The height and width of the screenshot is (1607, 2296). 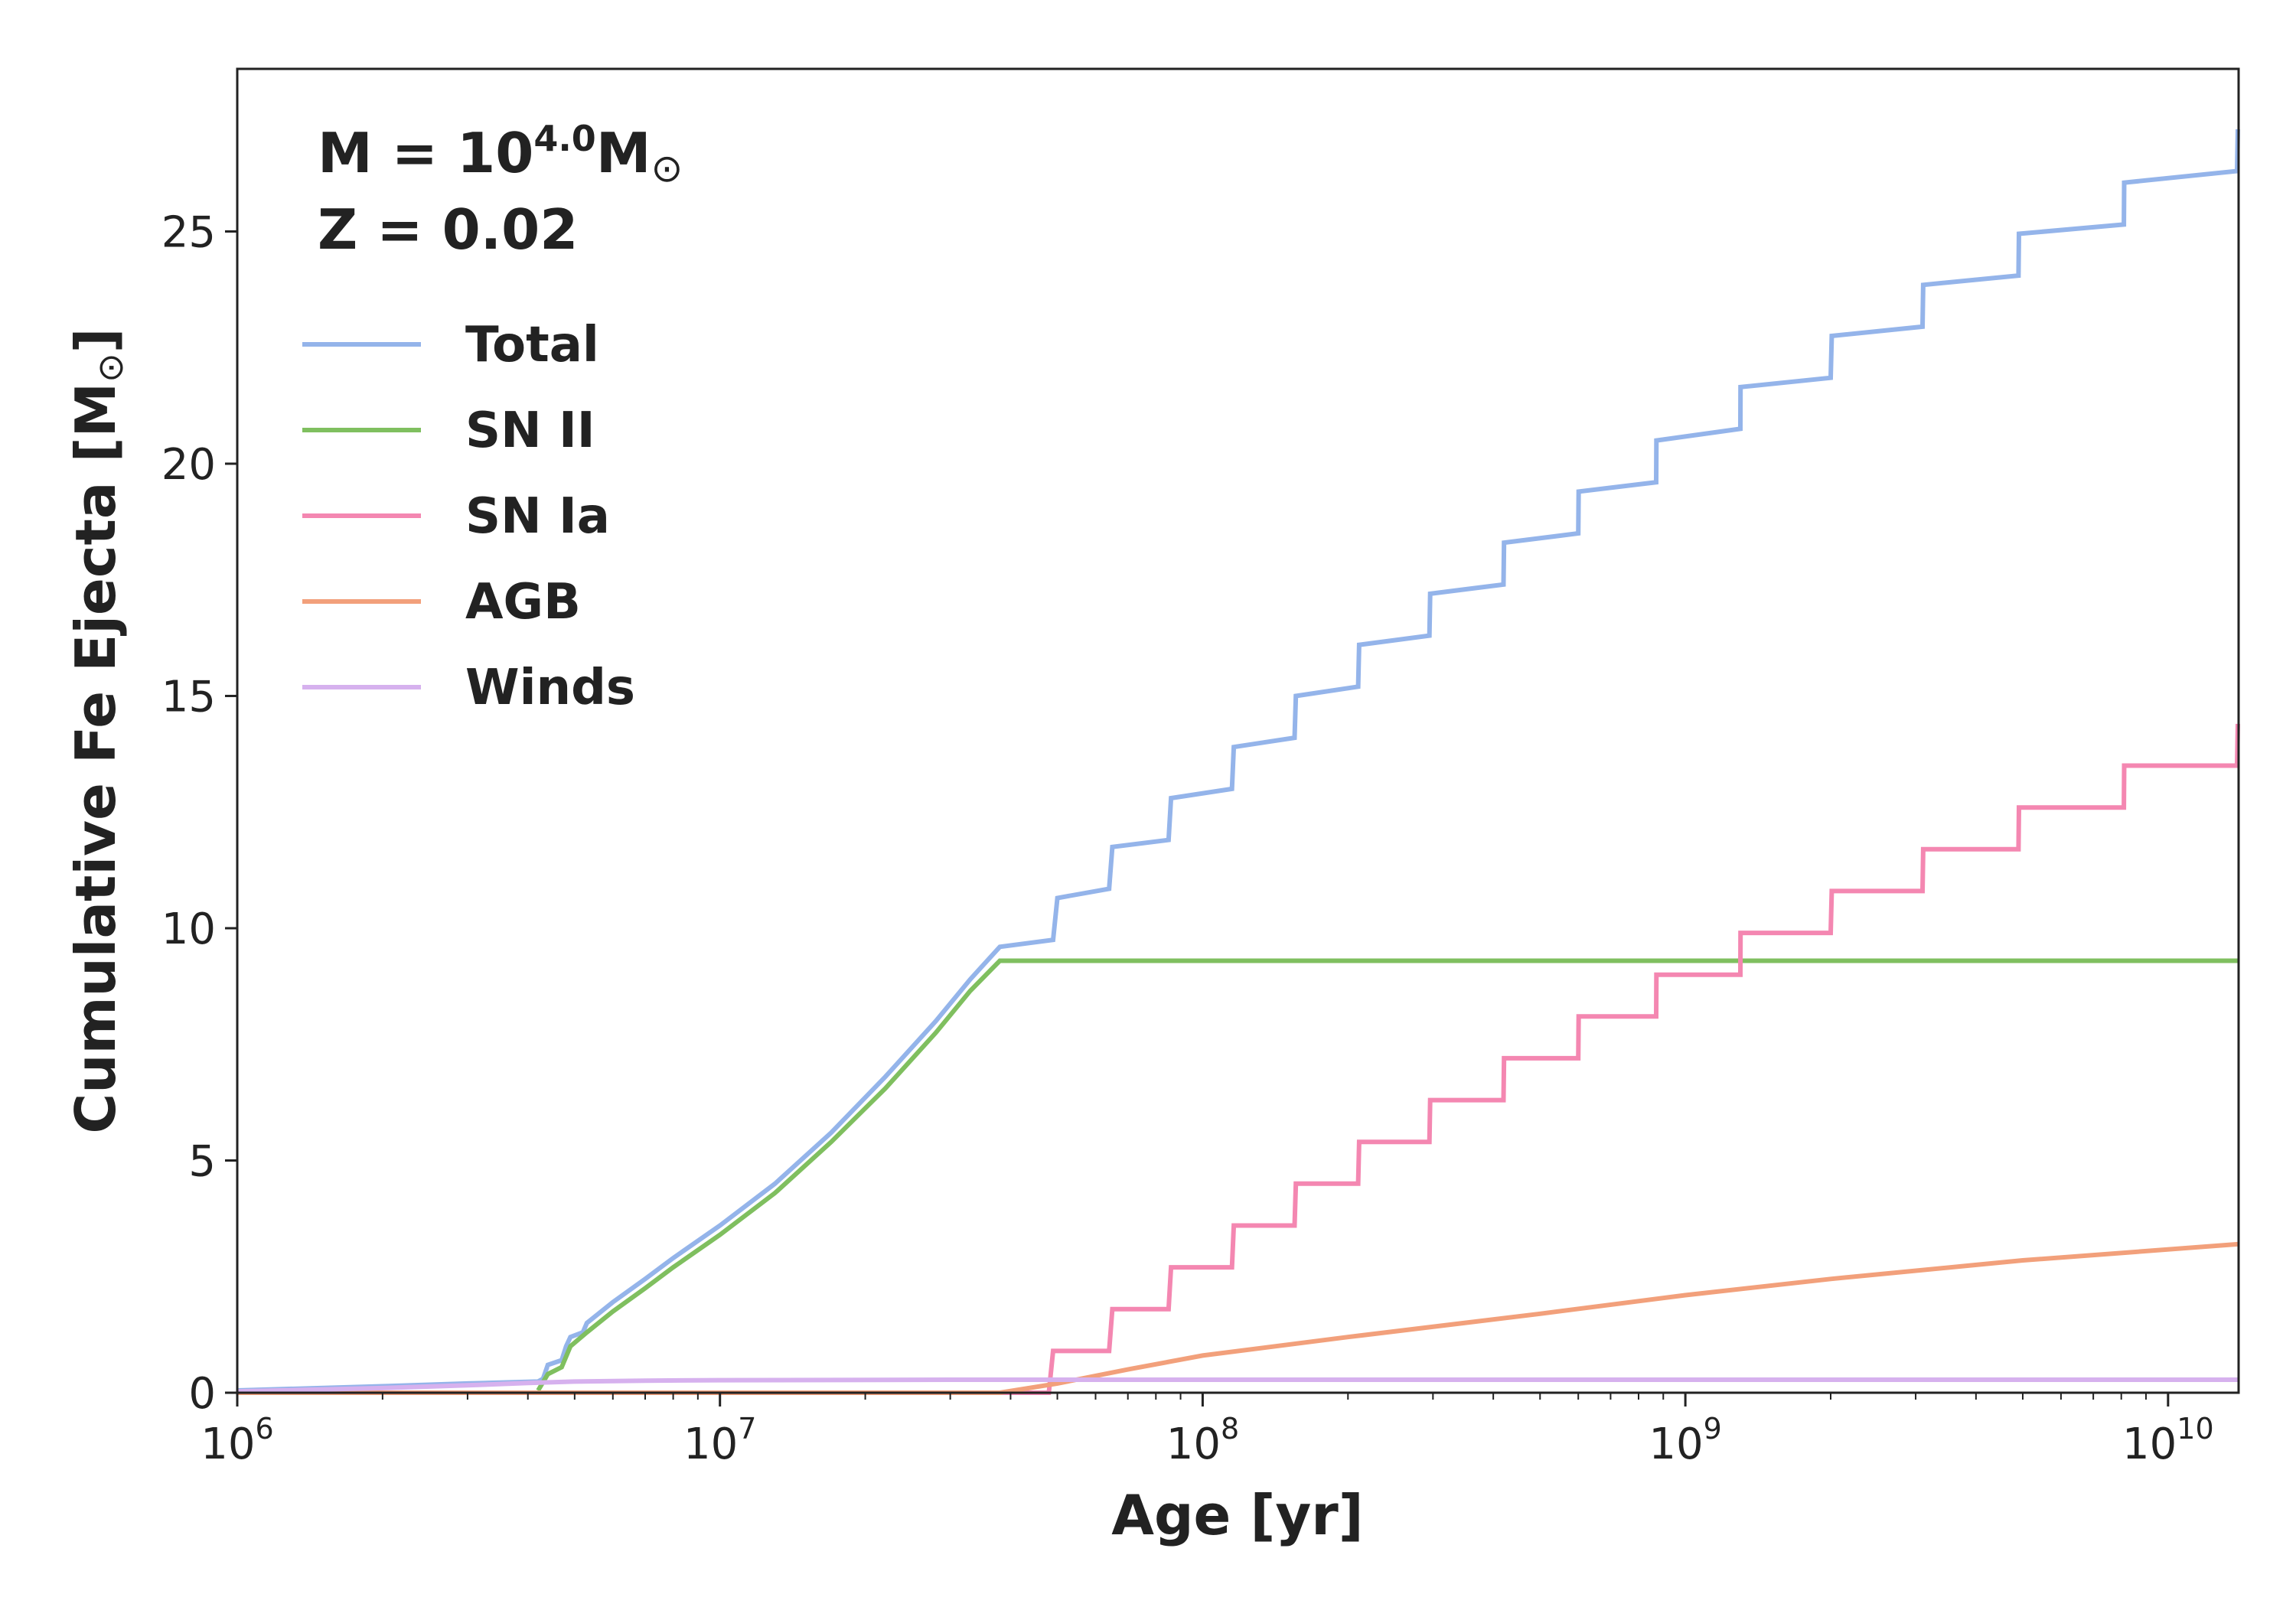 What do you see at coordinates (448, 229) in the screenshot?
I see `metallicity-annotation: Z = 0.02` at bounding box center [448, 229].